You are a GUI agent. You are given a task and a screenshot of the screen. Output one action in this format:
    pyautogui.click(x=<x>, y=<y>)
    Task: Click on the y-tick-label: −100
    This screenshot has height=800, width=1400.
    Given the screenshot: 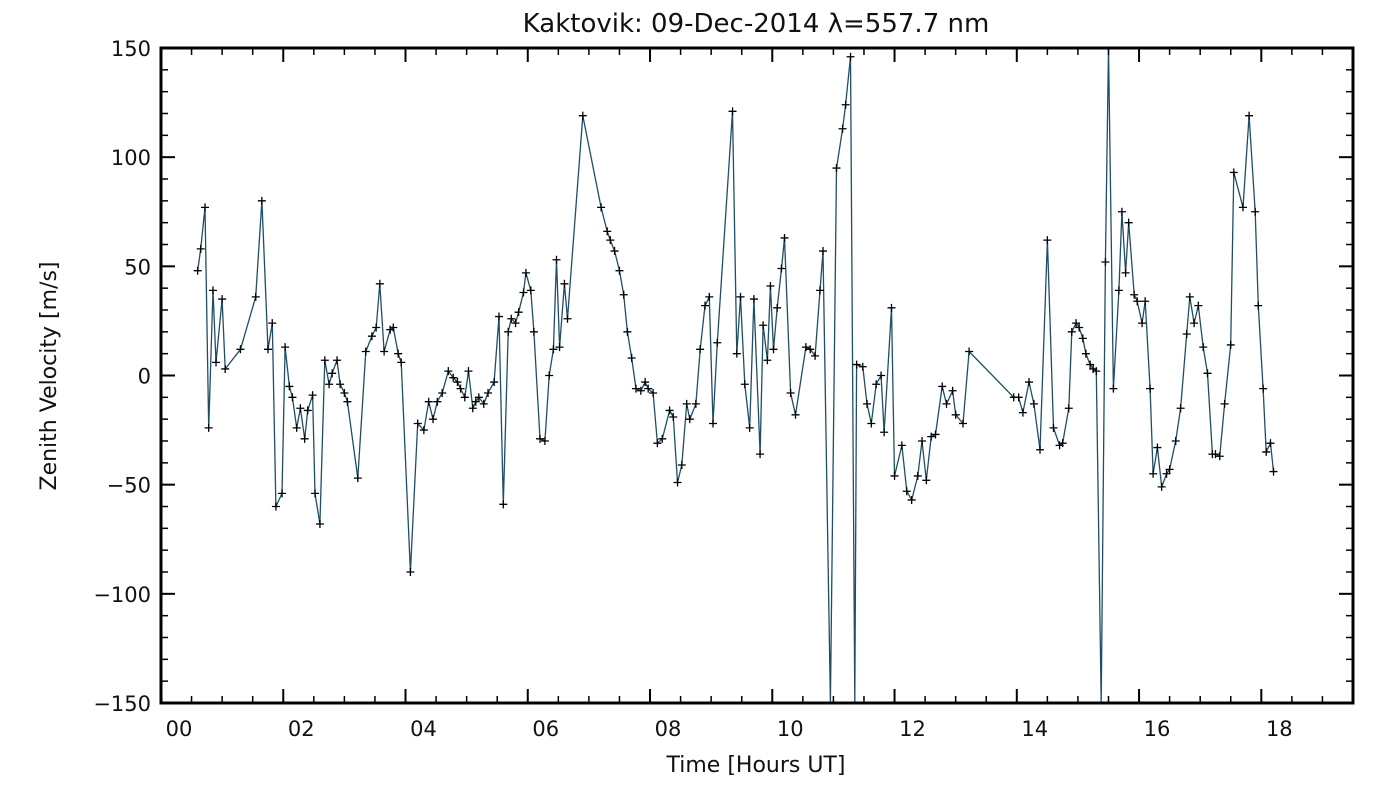 What is the action you would take?
    pyautogui.click(x=122, y=595)
    